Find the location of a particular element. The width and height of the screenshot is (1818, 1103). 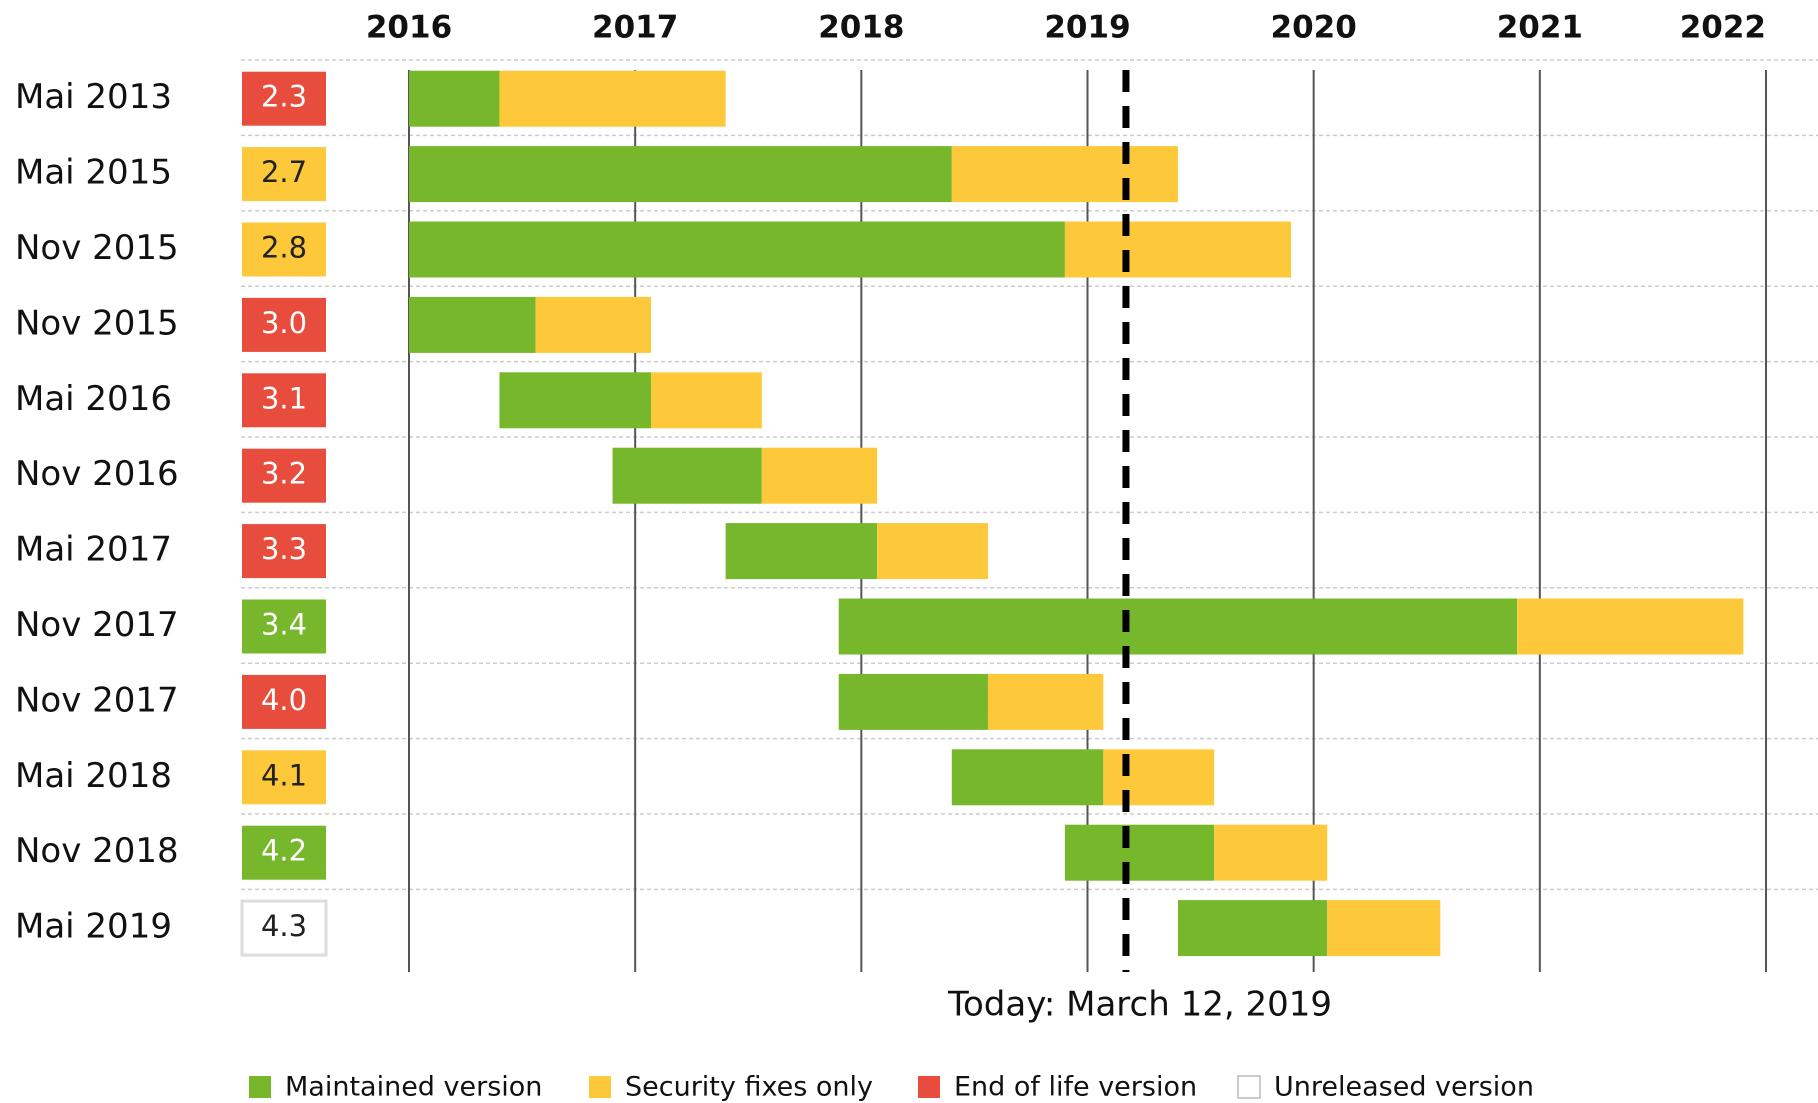

release-label: Mai 2019 is located at coordinates (93, 927).